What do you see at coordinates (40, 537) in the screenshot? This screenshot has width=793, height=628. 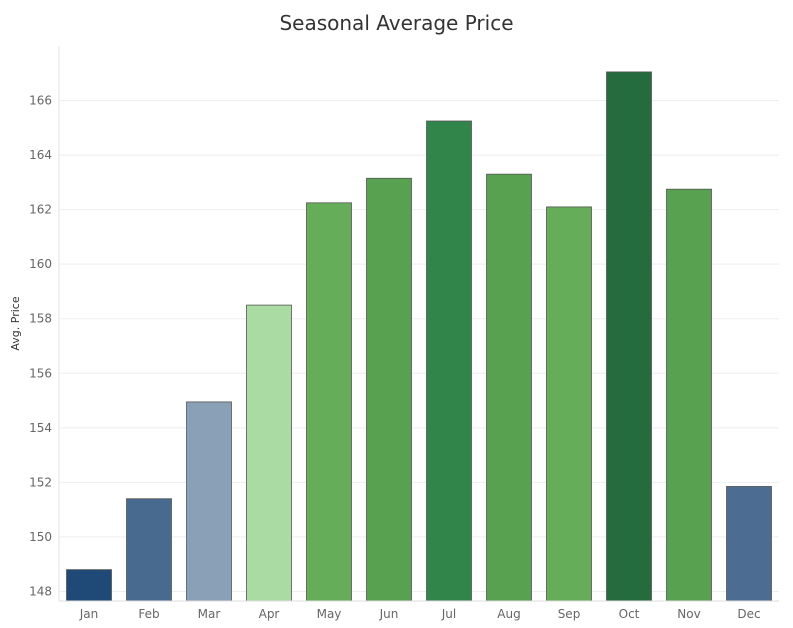 I see `y-tick-label: 150` at bounding box center [40, 537].